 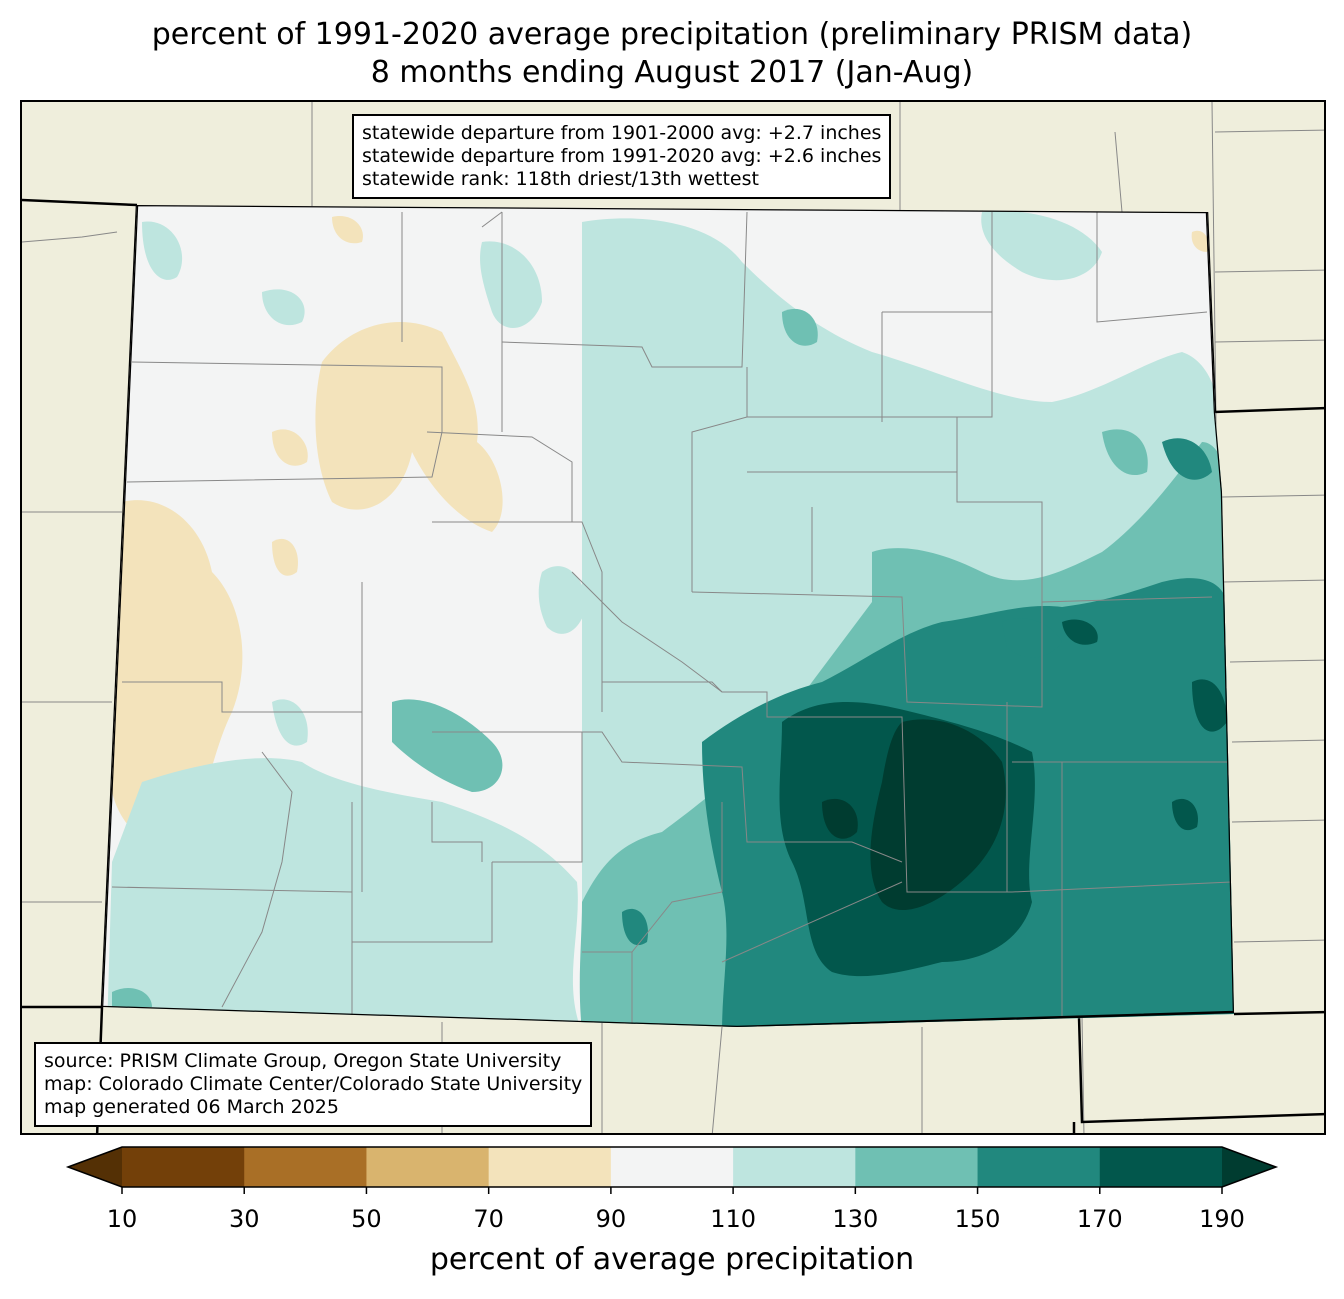 I want to click on above-normal-190-plus-regions, so click(x=914, y=815).